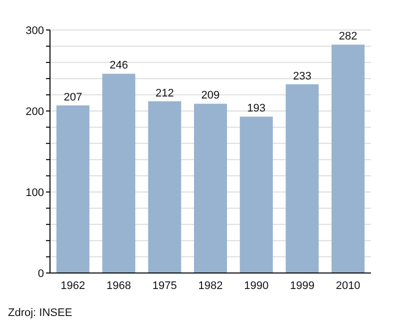 The image size is (400, 323). Describe the element at coordinates (35, 30) in the screenshot. I see `y-tick-label: 300` at that location.